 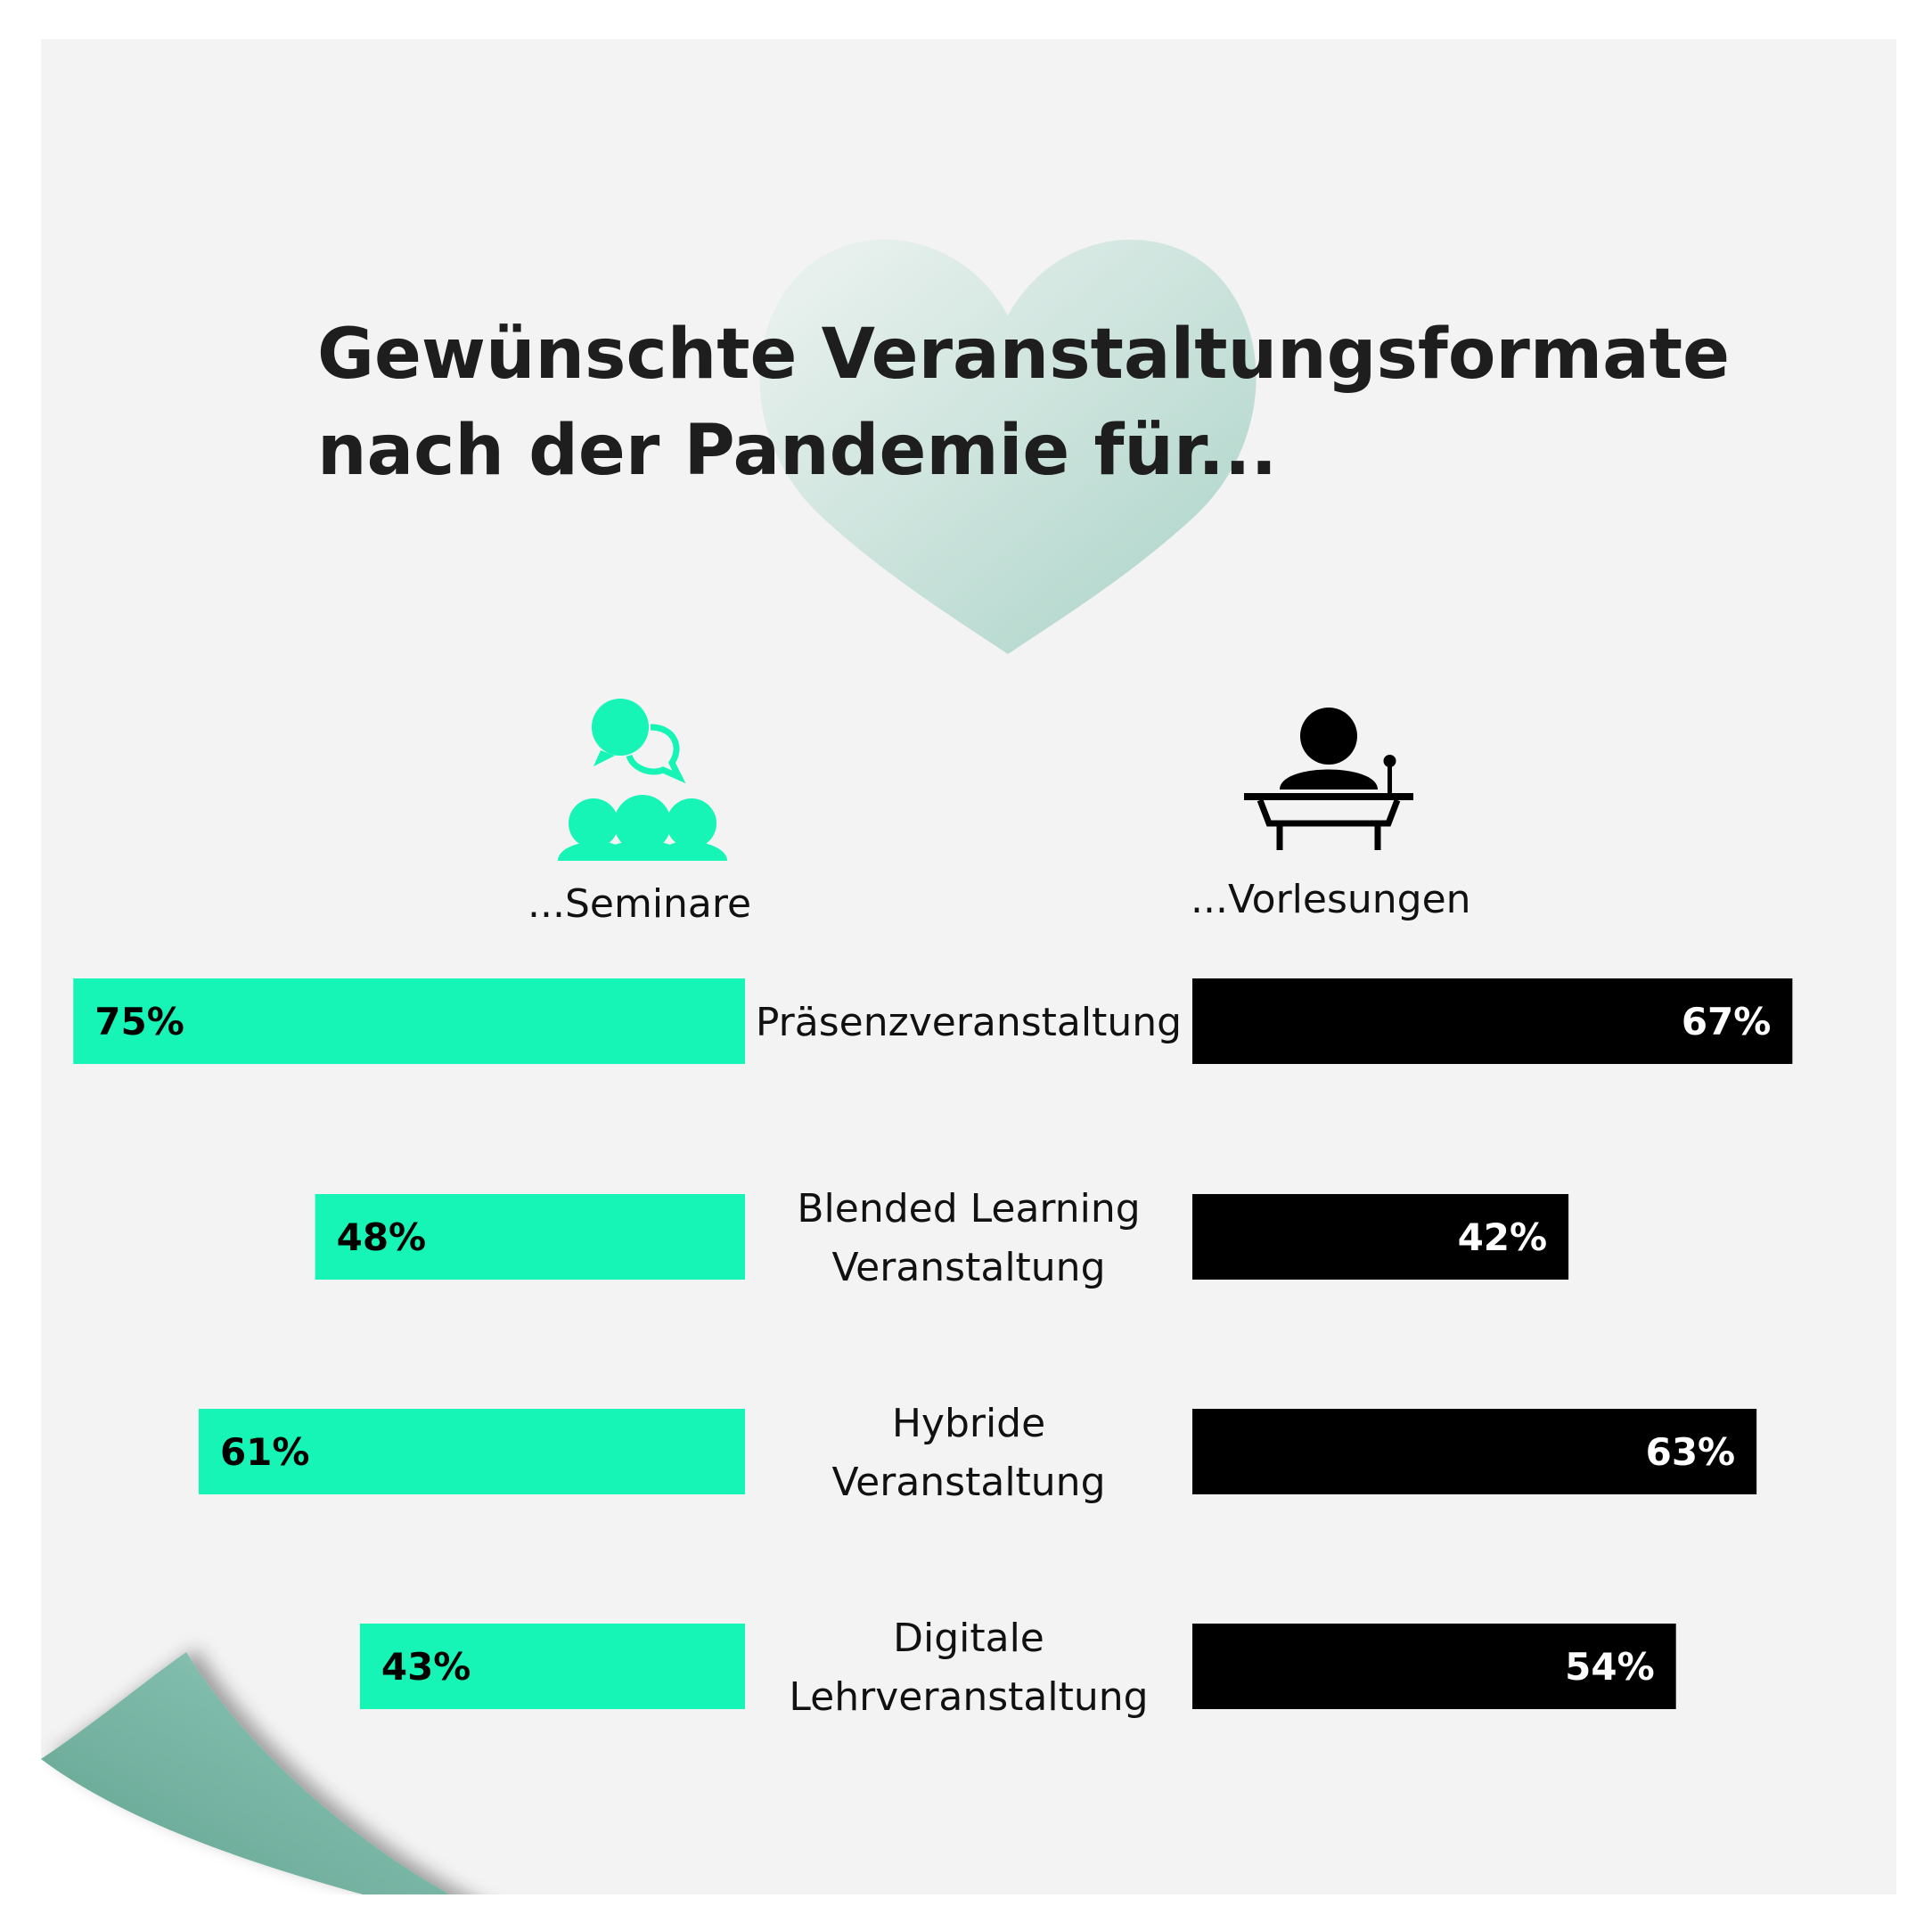 What do you see at coordinates (1727, 1021) in the screenshot?
I see `vorlesungen-value-label: 67%` at bounding box center [1727, 1021].